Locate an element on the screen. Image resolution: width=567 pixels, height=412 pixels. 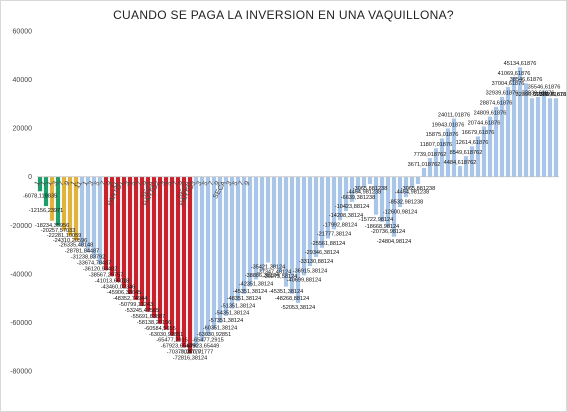
data-label: -12600,98124 is located at coordinates (400, 212).